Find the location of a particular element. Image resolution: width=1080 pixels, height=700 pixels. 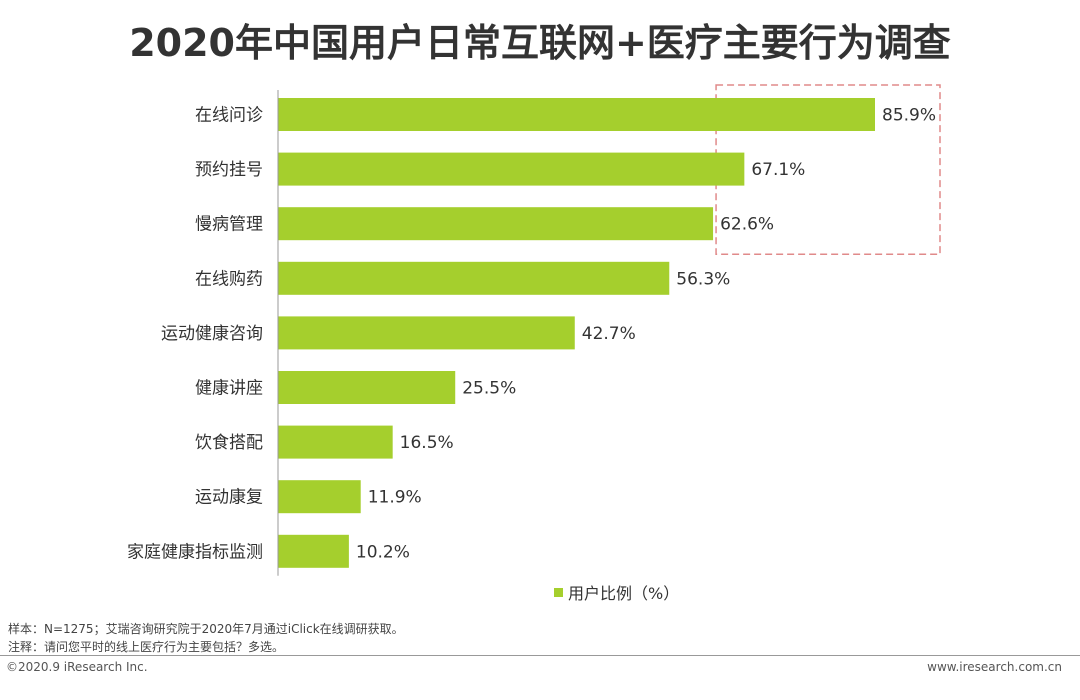

footer-divider is located at coordinates (540, 655).